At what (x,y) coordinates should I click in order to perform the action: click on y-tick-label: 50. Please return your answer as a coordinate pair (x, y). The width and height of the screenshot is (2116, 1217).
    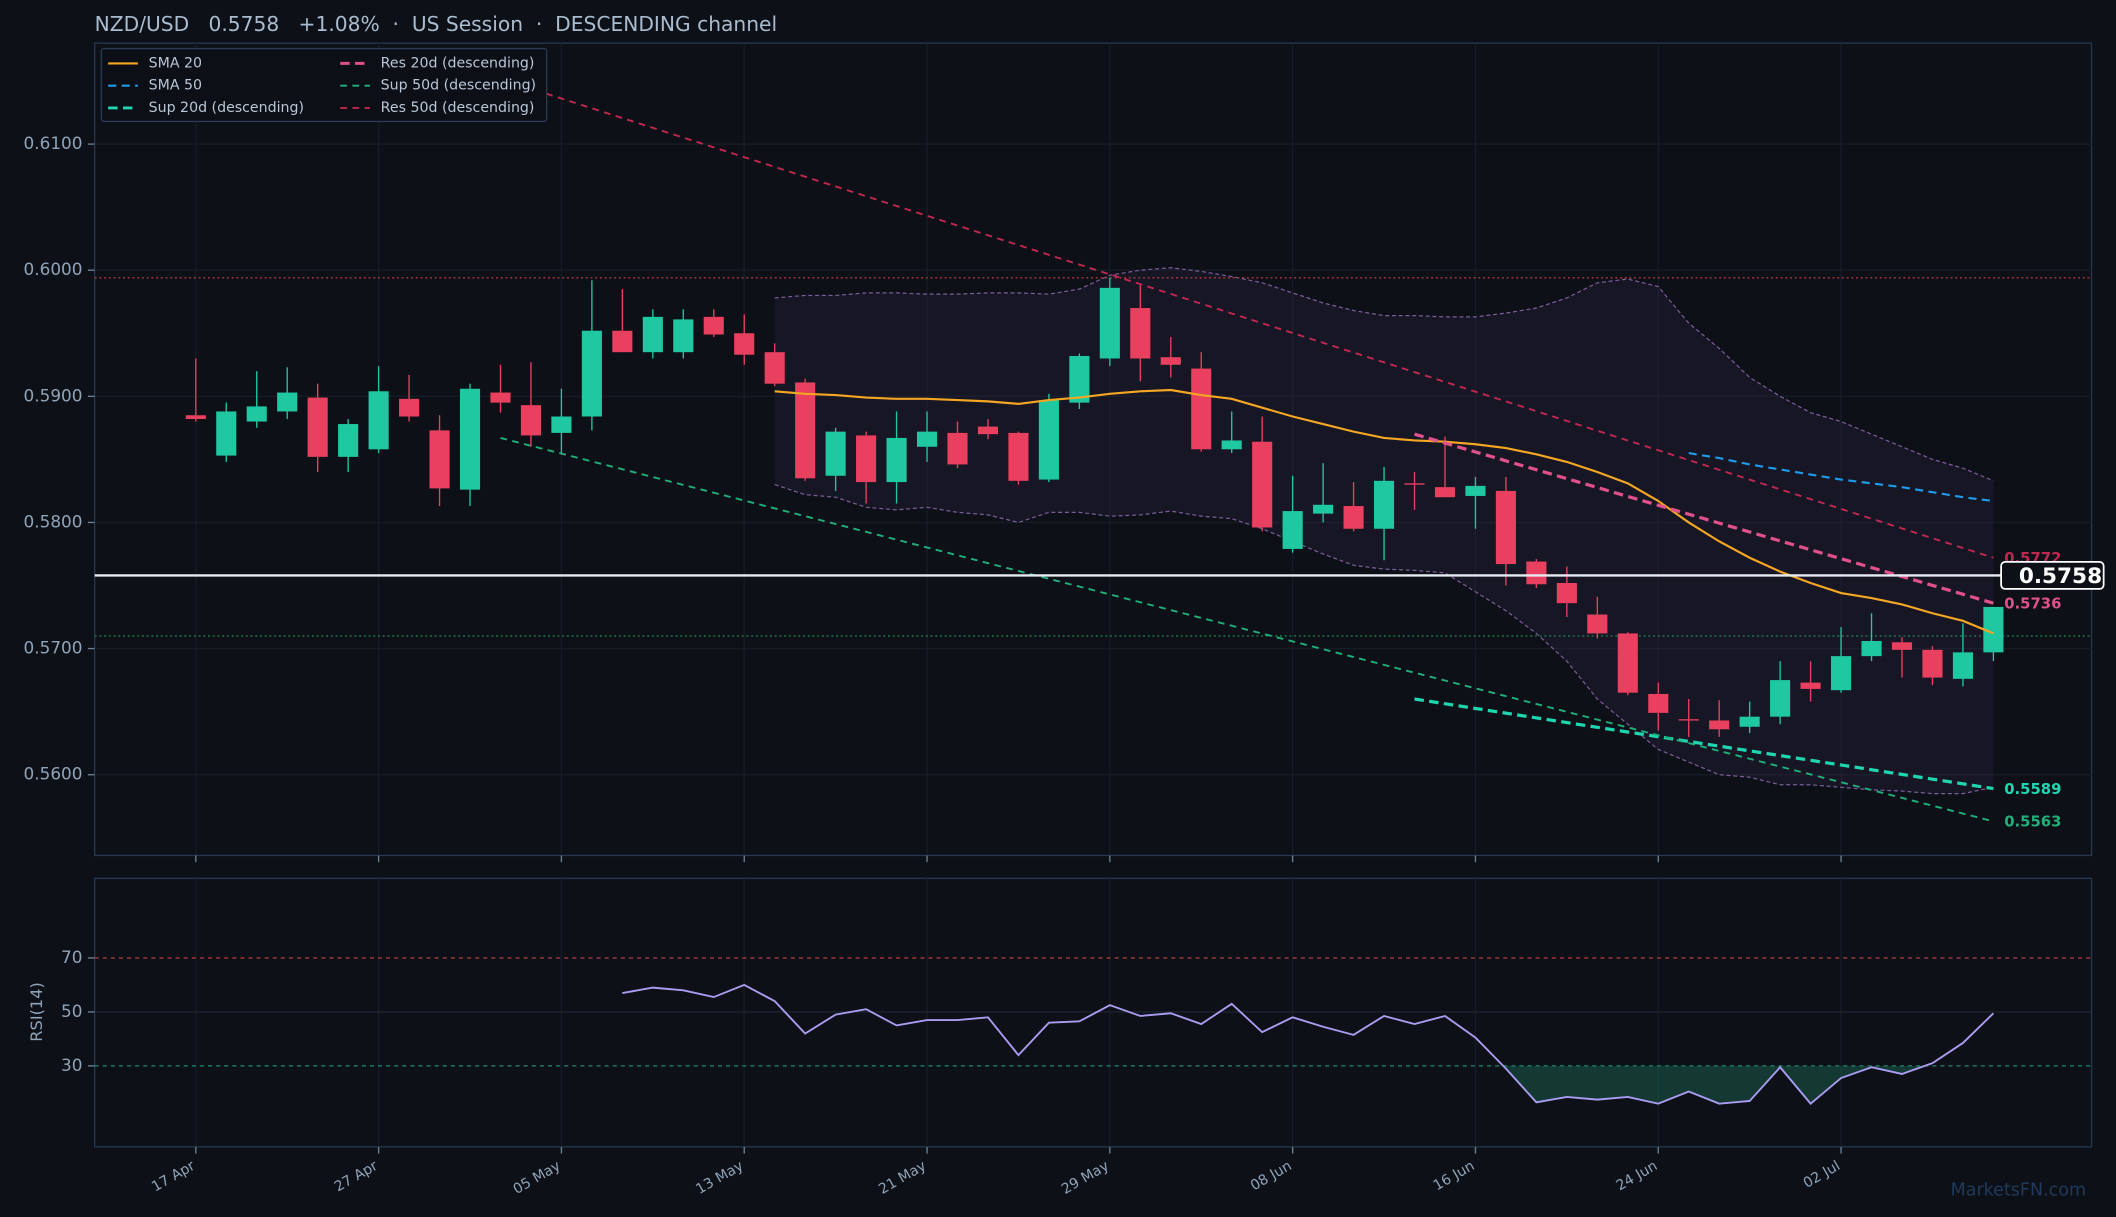
    Looking at the image, I should click on (71, 1011).